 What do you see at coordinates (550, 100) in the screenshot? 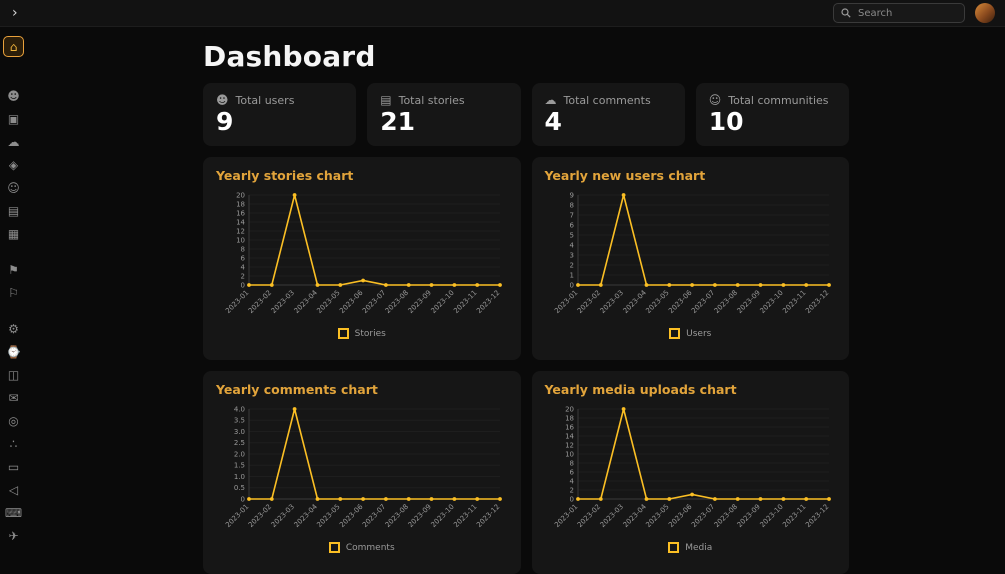
I see `comments-stat-icon: ☁` at bounding box center [550, 100].